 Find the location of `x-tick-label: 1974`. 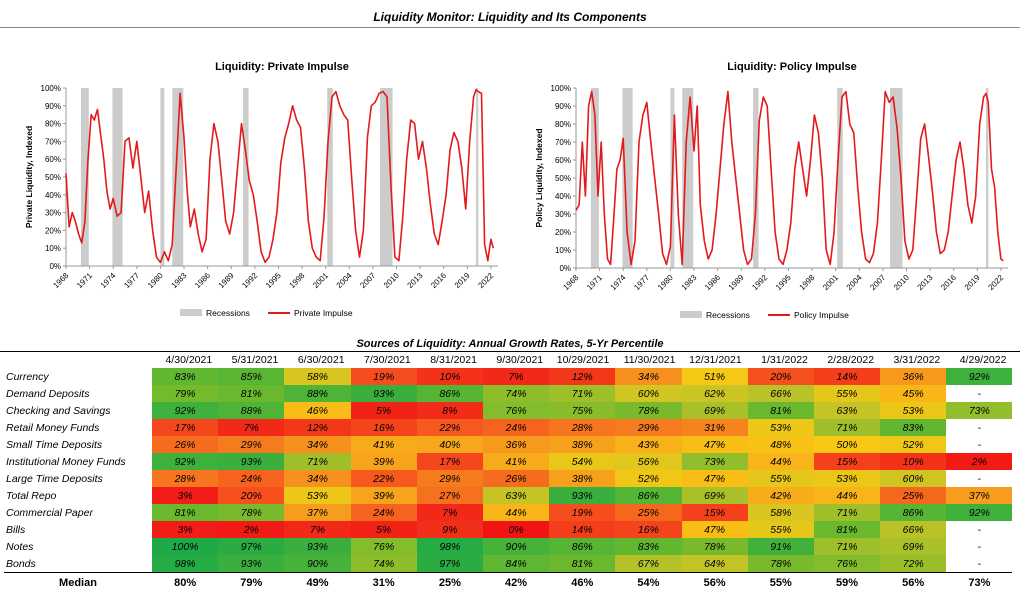

x-tick-label: 1974 is located at coordinates (108, 280).